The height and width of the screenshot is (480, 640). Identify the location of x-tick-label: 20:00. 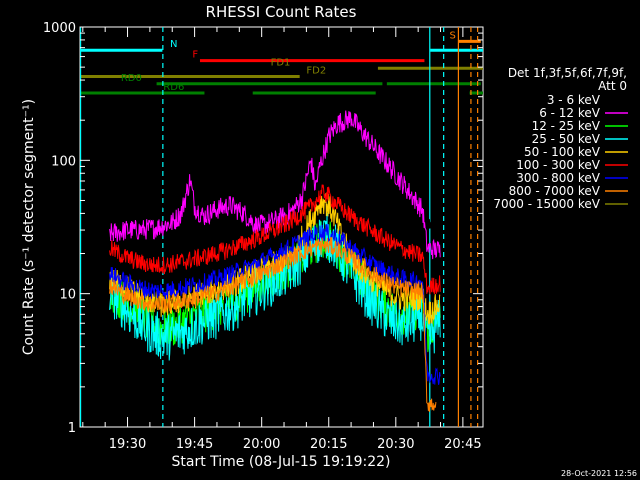
(261, 444).